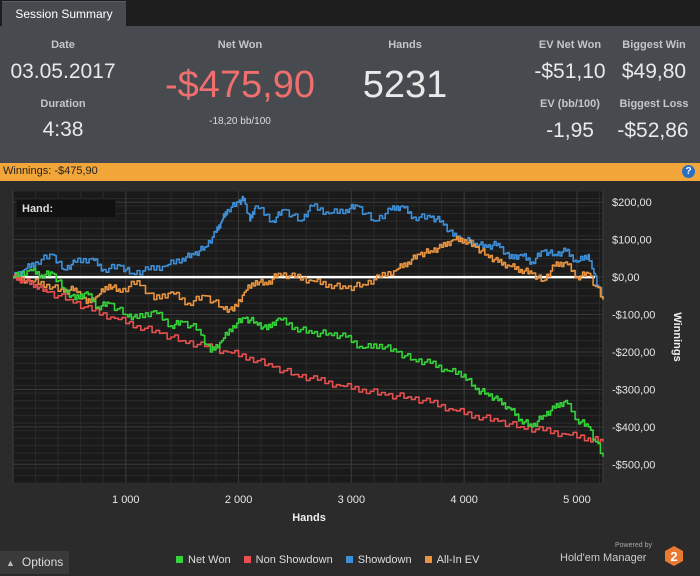 This screenshot has width=700, height=576. Describe the element at coordinates (654, 45) in the screenshot. I see `biggest-win-label: Biggest Win` at that location.